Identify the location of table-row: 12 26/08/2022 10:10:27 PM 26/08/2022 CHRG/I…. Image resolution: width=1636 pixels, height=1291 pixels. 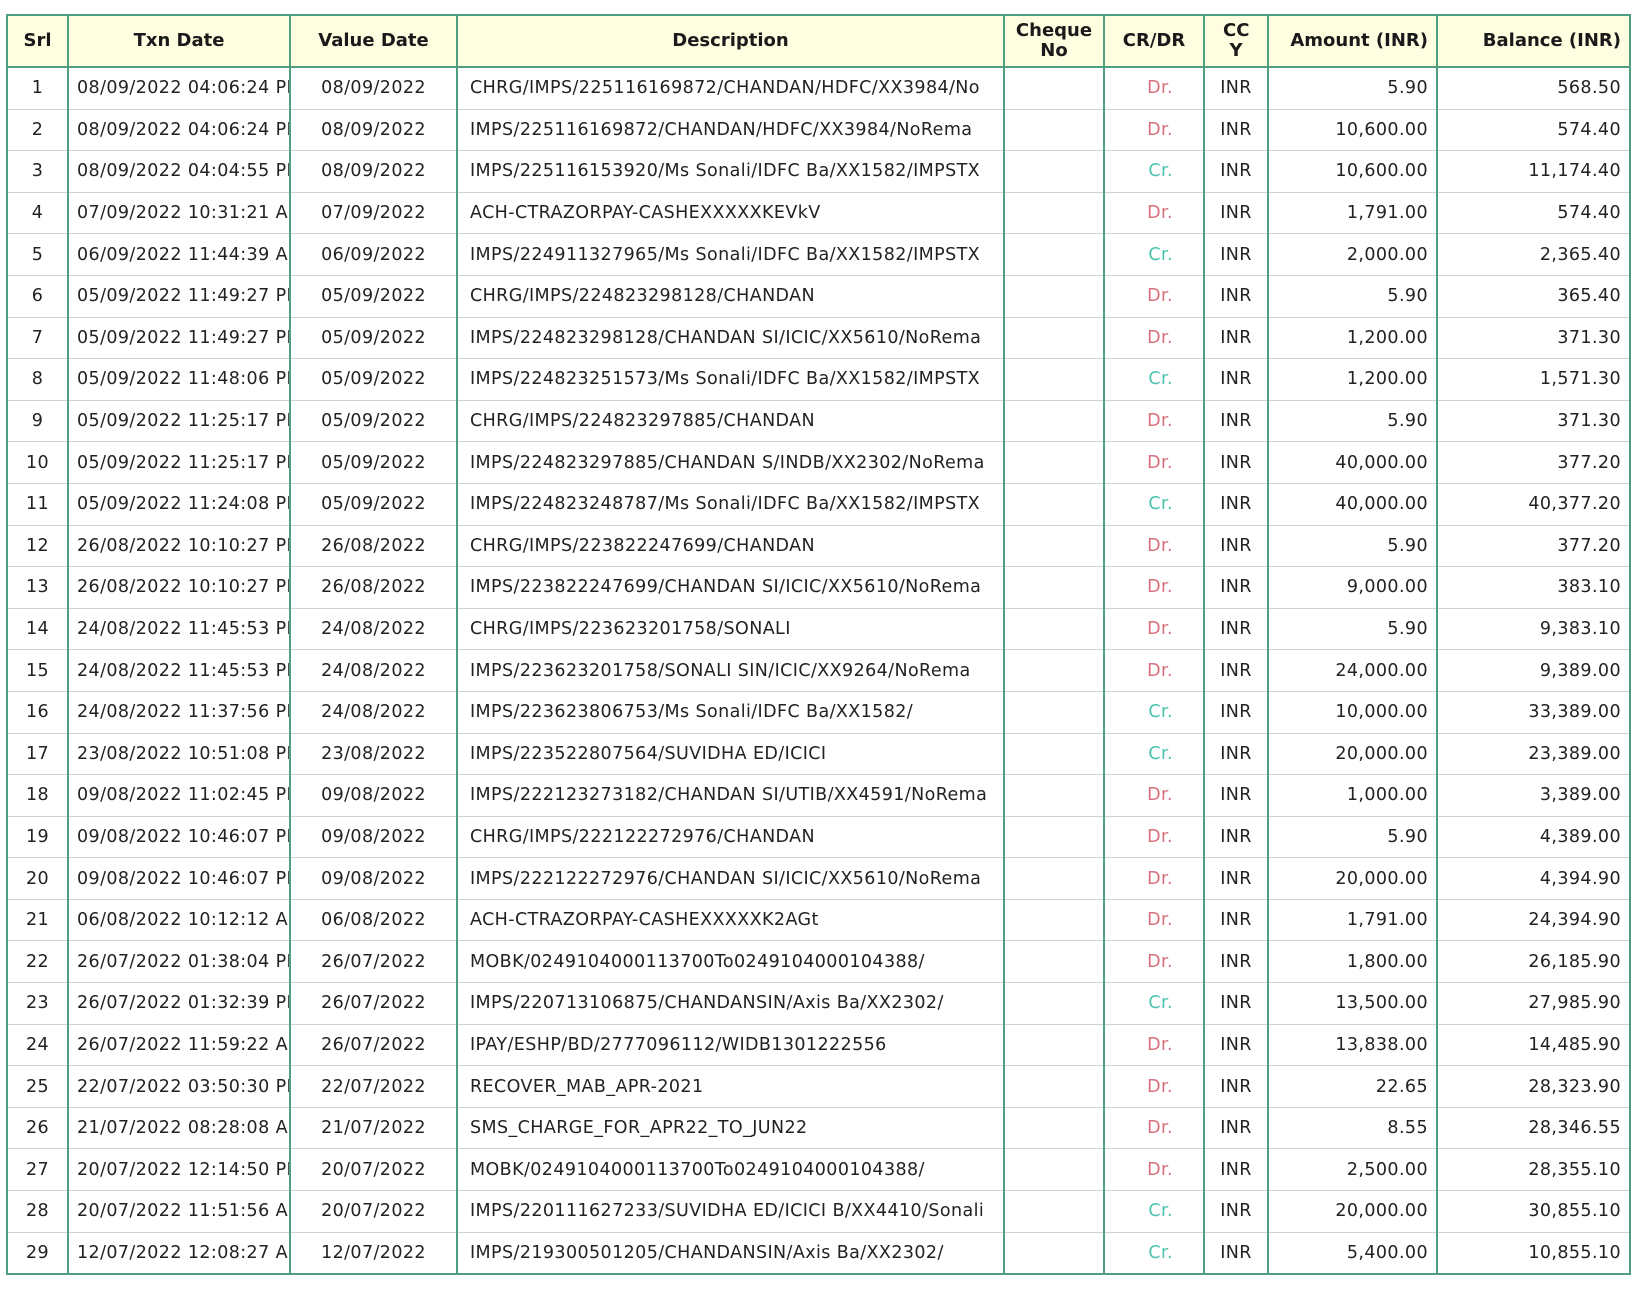
(818, 546).